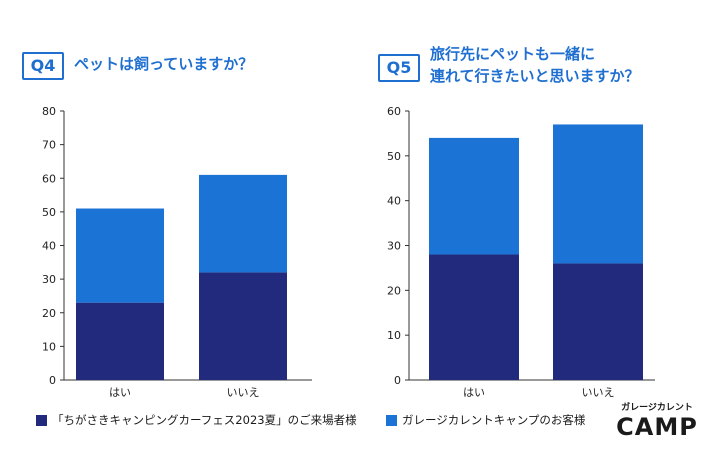 The image size is (710, 474). Describe the element at coordinates (164, 64) in the screenshot. I see `q4-title: ペットは飼っていますか？` at that location.